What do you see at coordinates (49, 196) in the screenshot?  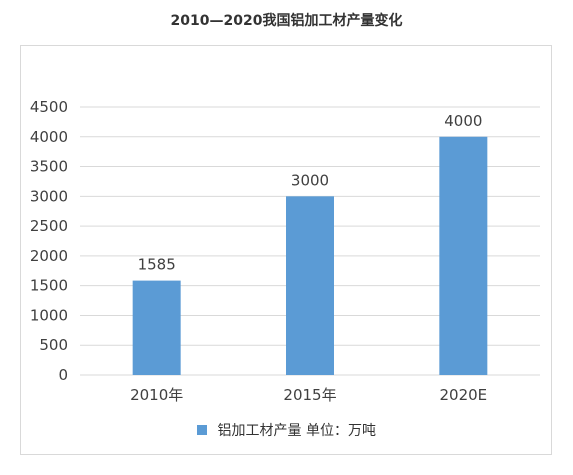 I see `y-tick-label: 3000` at bounding box center [49, 196].